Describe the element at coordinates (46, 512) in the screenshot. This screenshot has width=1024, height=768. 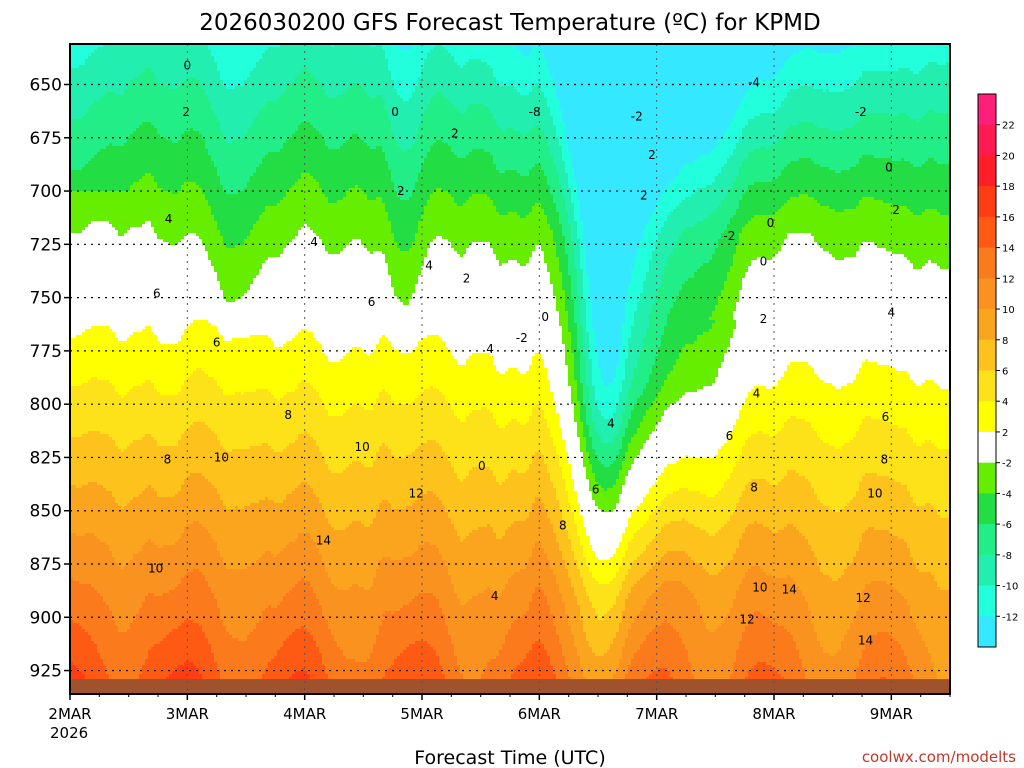
I see `y-tick-label: 850` at that location.